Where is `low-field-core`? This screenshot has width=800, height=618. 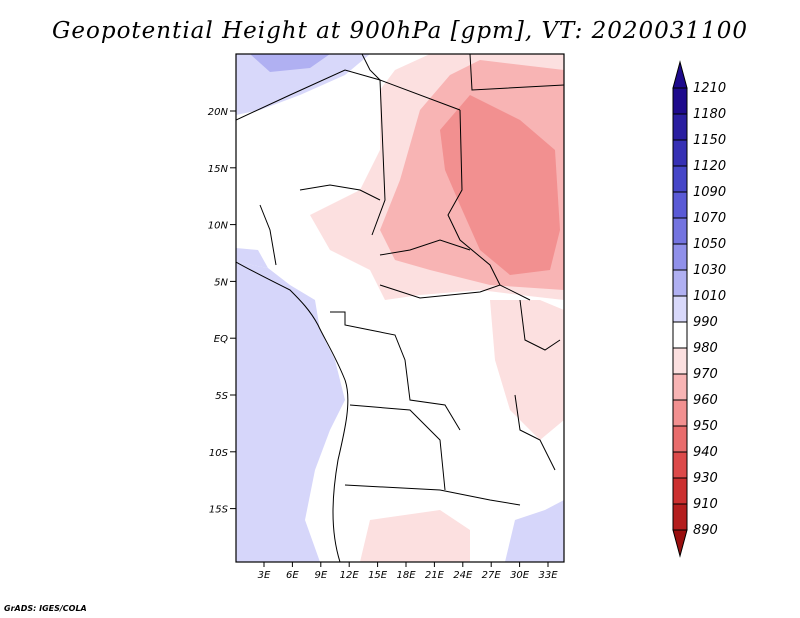 low-field-core is located at coordinates (500, 185).